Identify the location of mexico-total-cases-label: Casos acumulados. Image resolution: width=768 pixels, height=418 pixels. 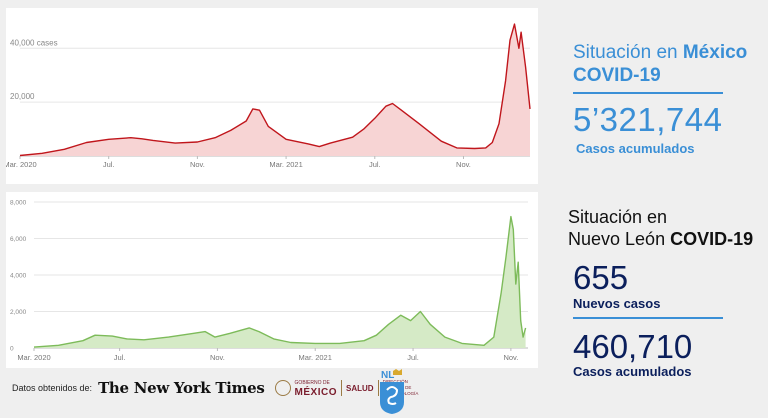
(635, 148).